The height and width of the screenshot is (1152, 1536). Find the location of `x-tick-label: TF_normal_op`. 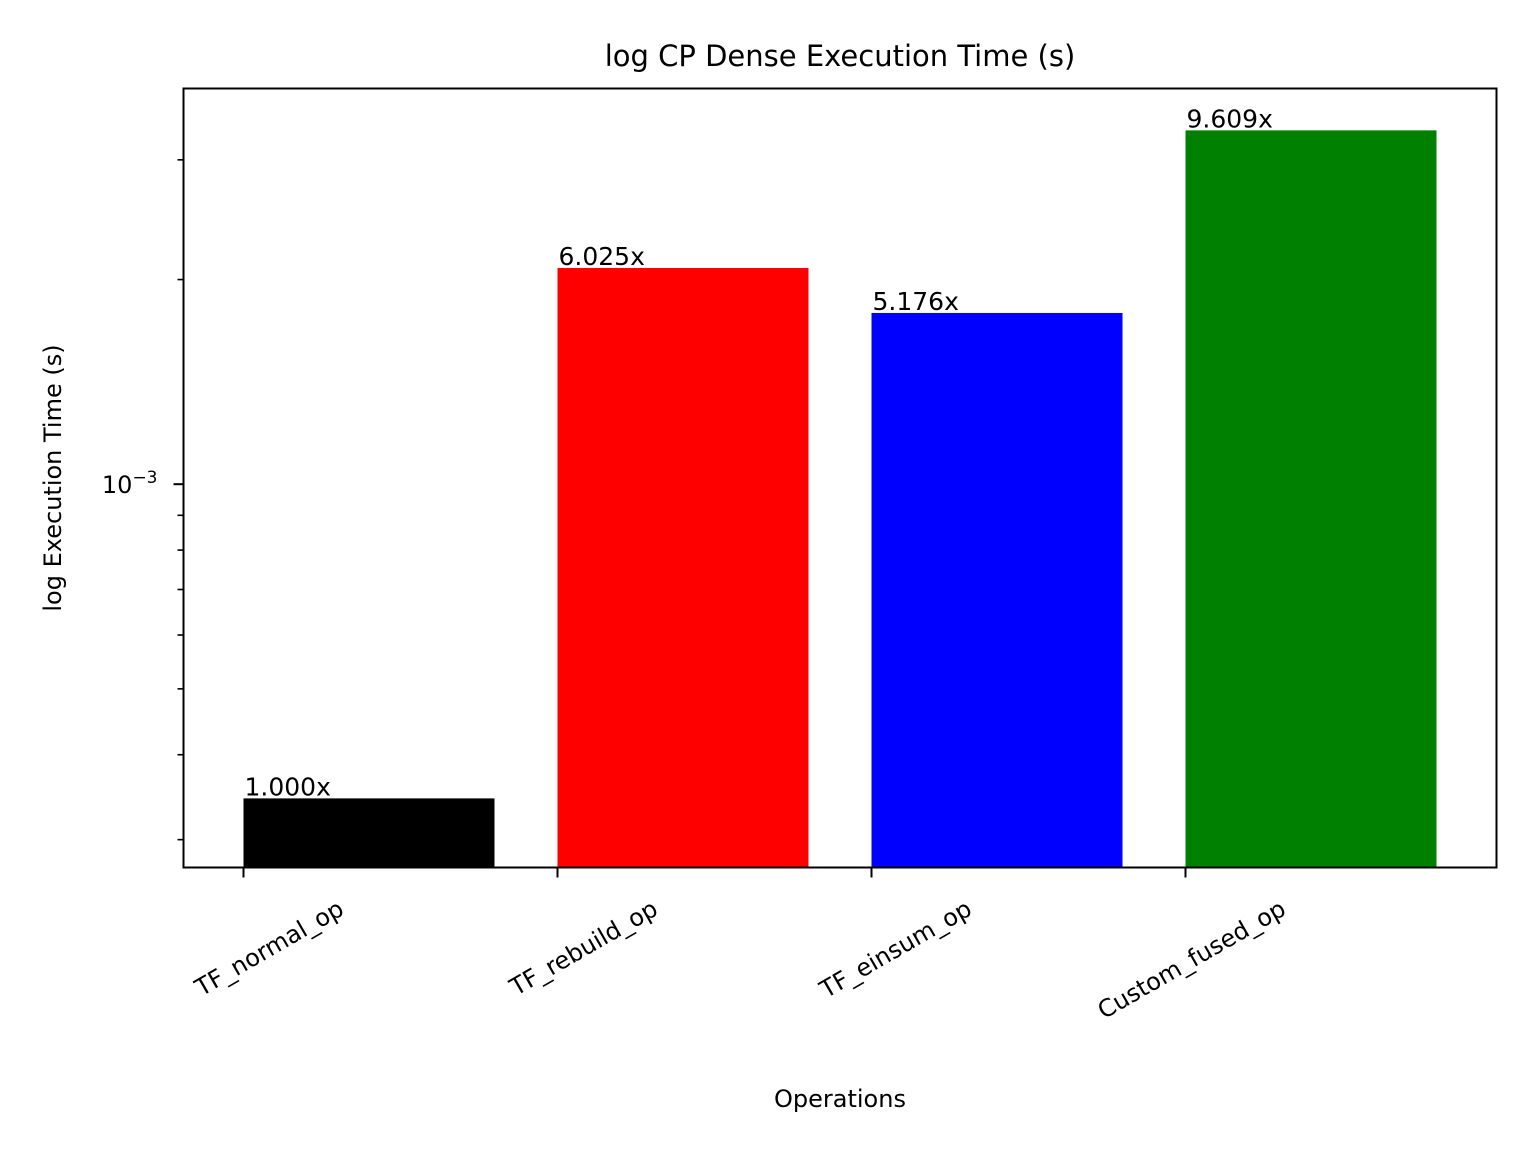

x-tick-label: TF_normal_op is located at coordinates (268, 948).